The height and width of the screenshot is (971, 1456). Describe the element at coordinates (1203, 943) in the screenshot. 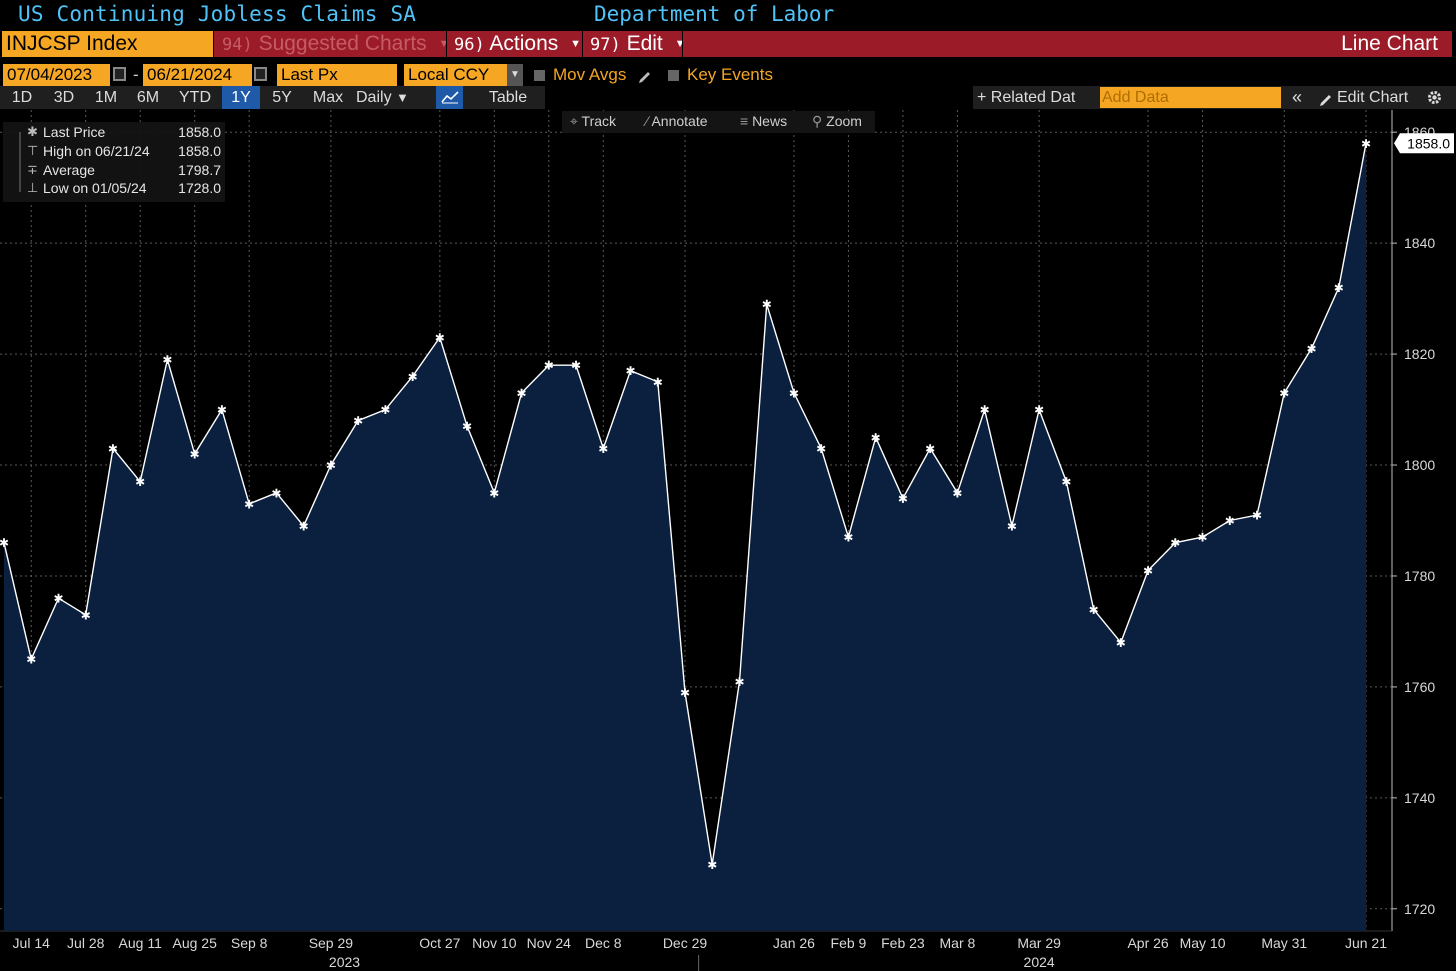

I see `x-tick-label: May 10` at that location.